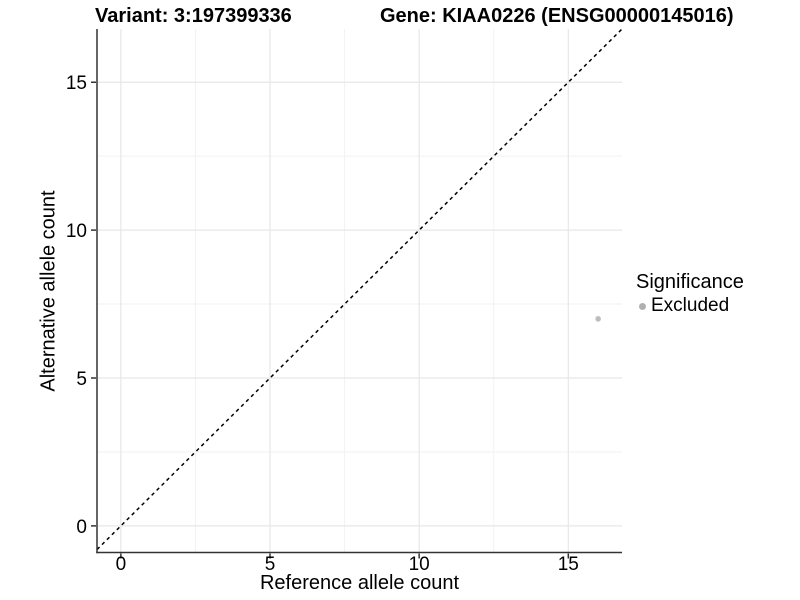  I want to click on y-tick-label: 5, so click(81, 379).